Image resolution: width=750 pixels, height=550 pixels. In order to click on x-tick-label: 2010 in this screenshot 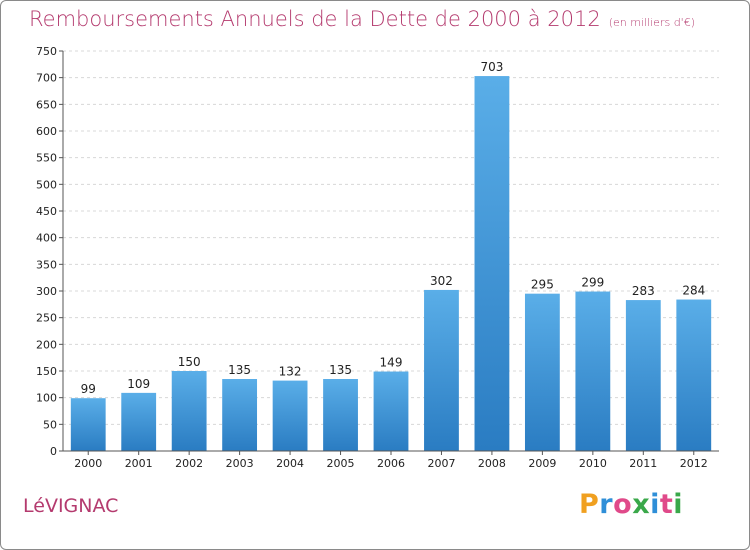, I will do `click(593, 463)`.